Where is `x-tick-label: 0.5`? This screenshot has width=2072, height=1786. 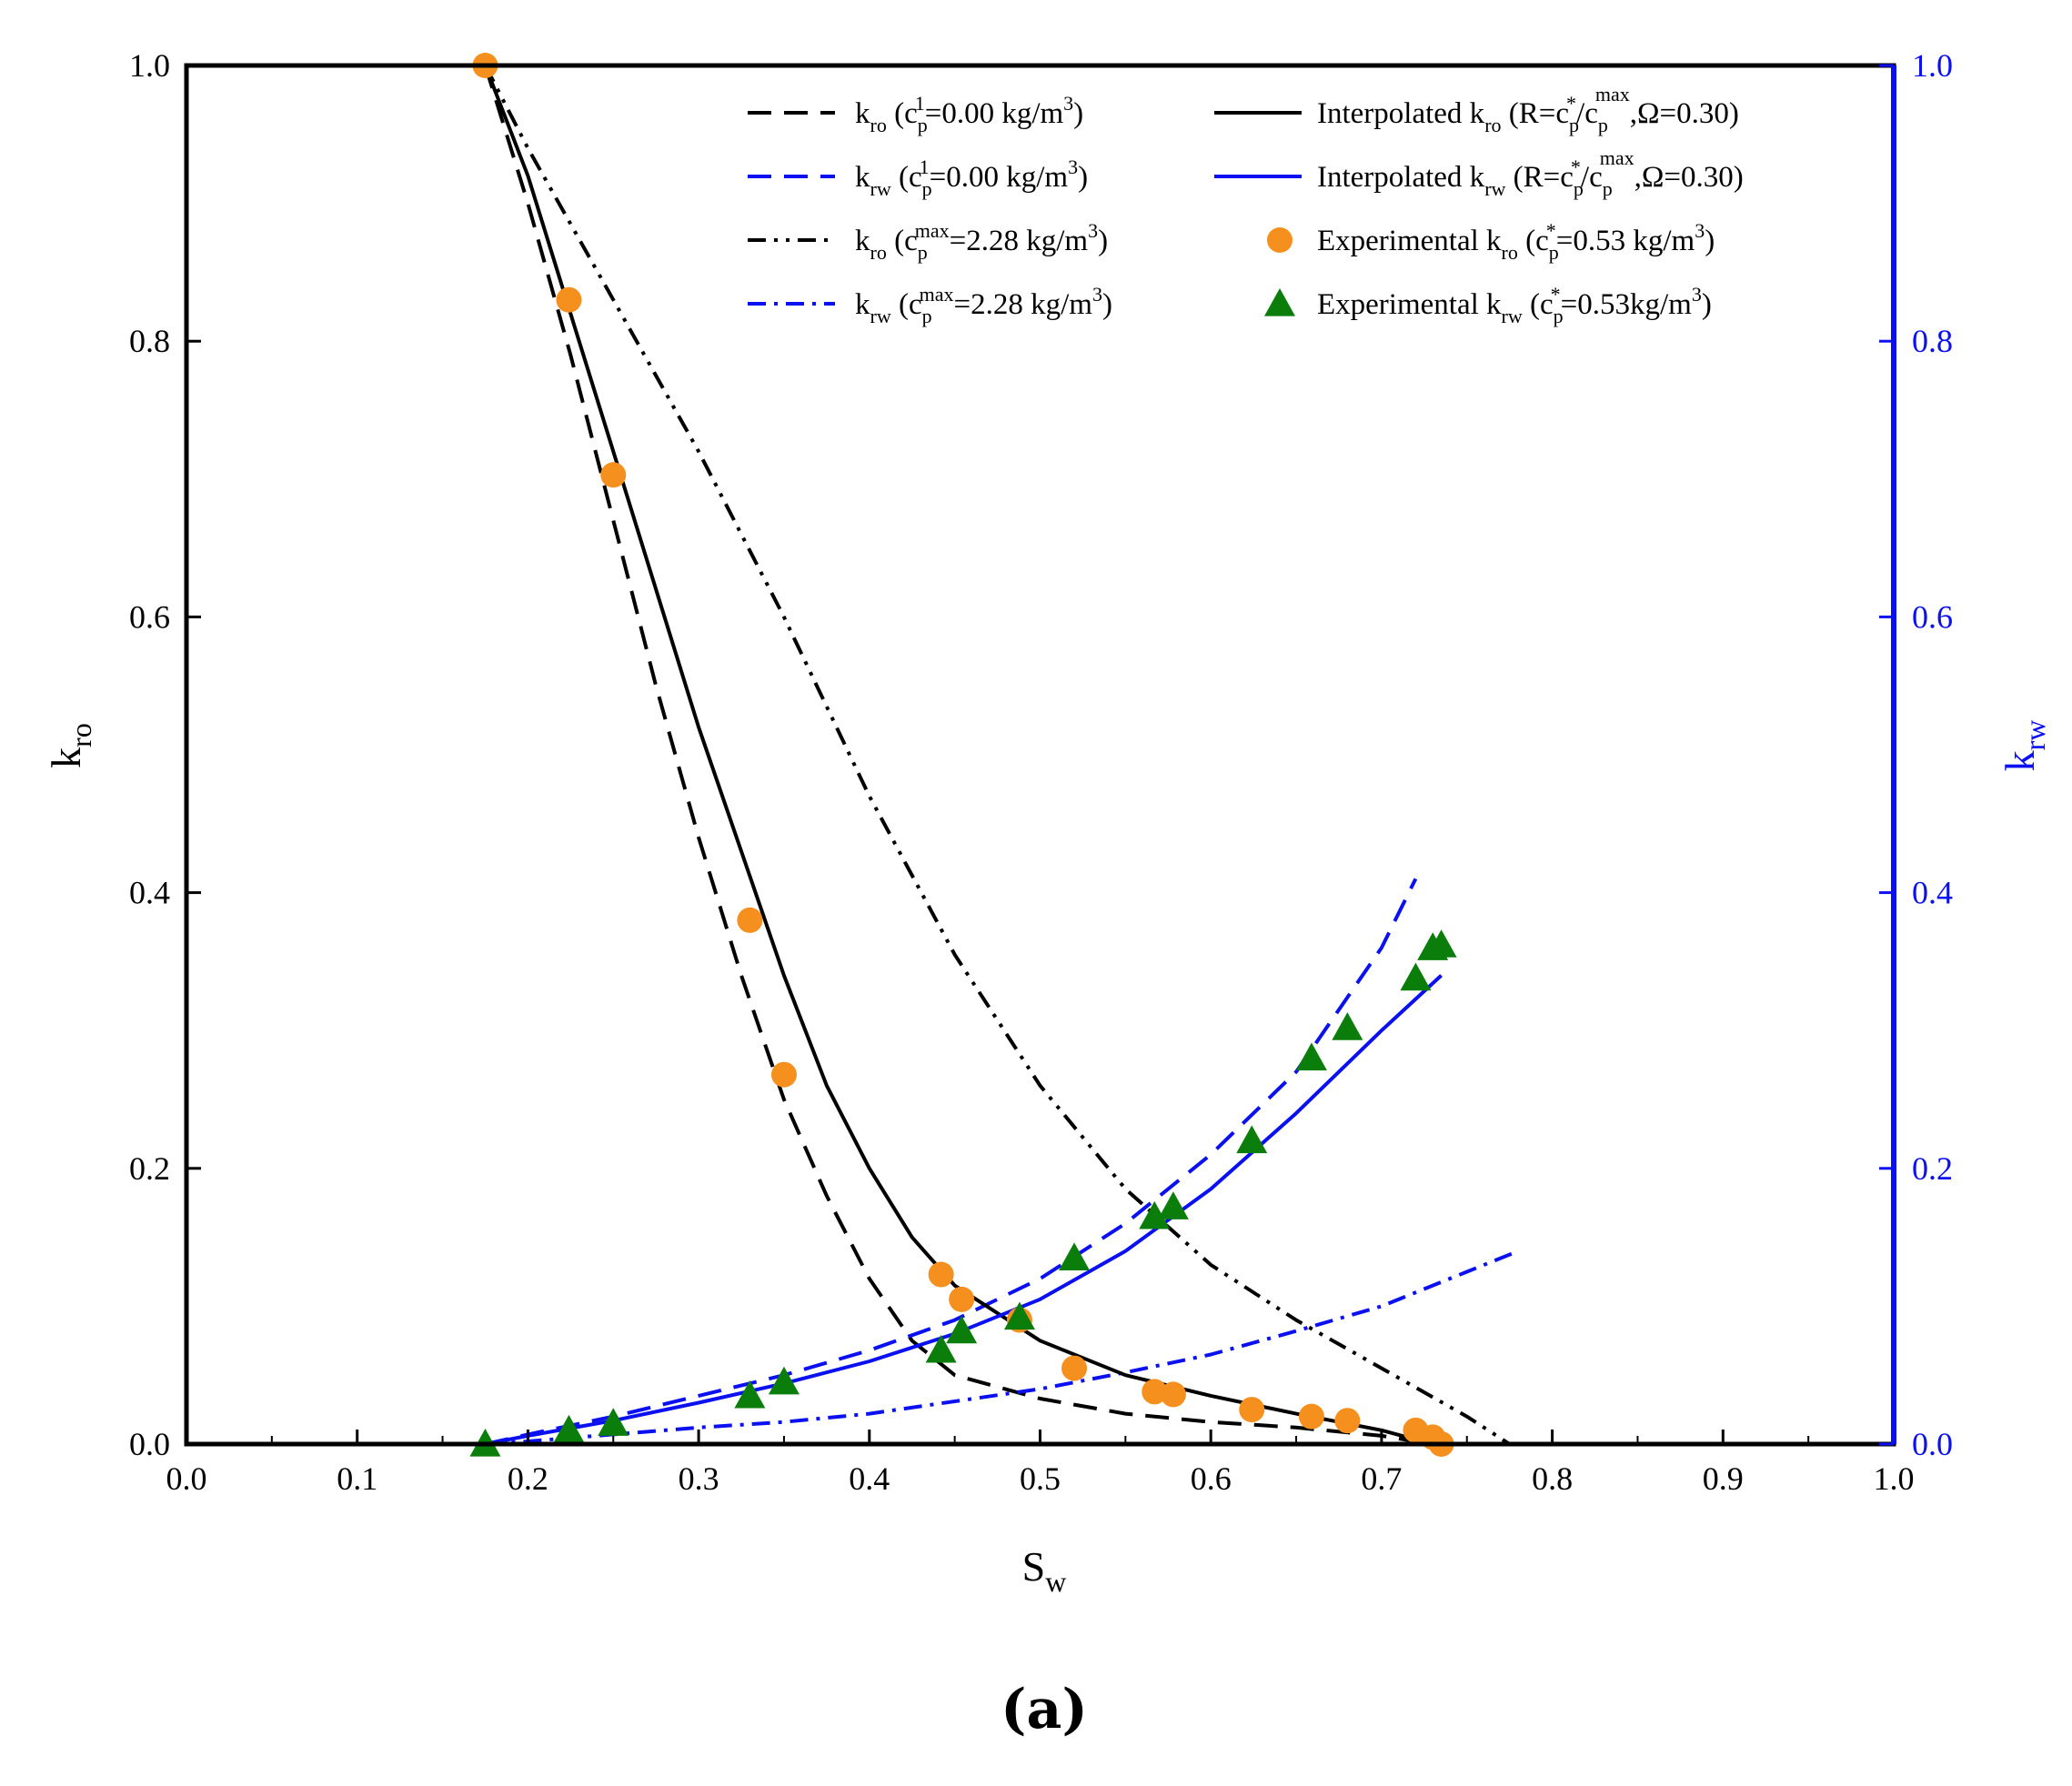
x-tick-label: 0.5 is located at coordinates (1040, 1478).